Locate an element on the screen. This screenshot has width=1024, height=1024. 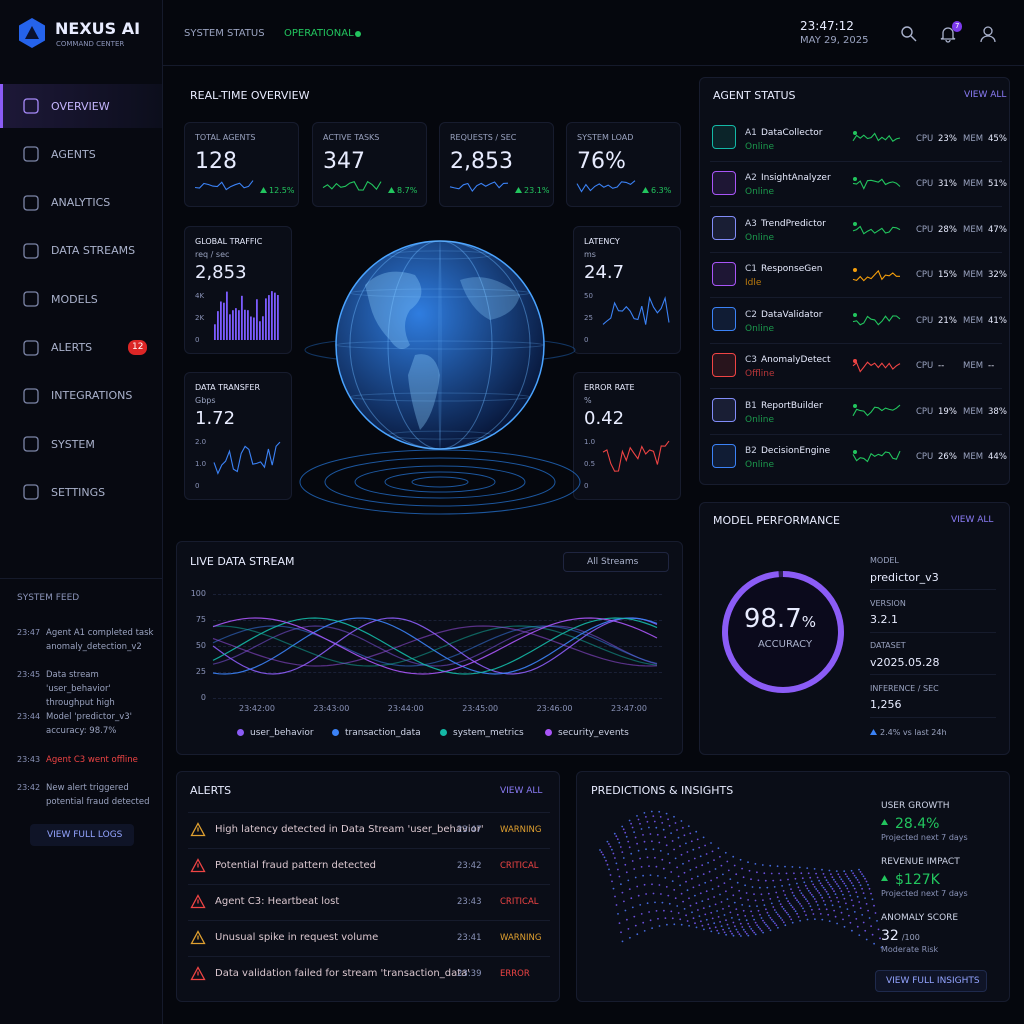
feed-button-label: VIEW FULL LOGS is located at coordinates (85, 834).